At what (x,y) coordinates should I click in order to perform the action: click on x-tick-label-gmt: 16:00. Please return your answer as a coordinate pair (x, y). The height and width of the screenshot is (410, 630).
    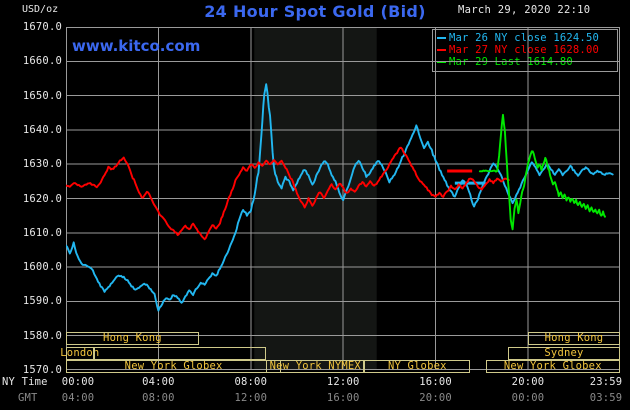
    Looking at the image, I should click on (343, 398).